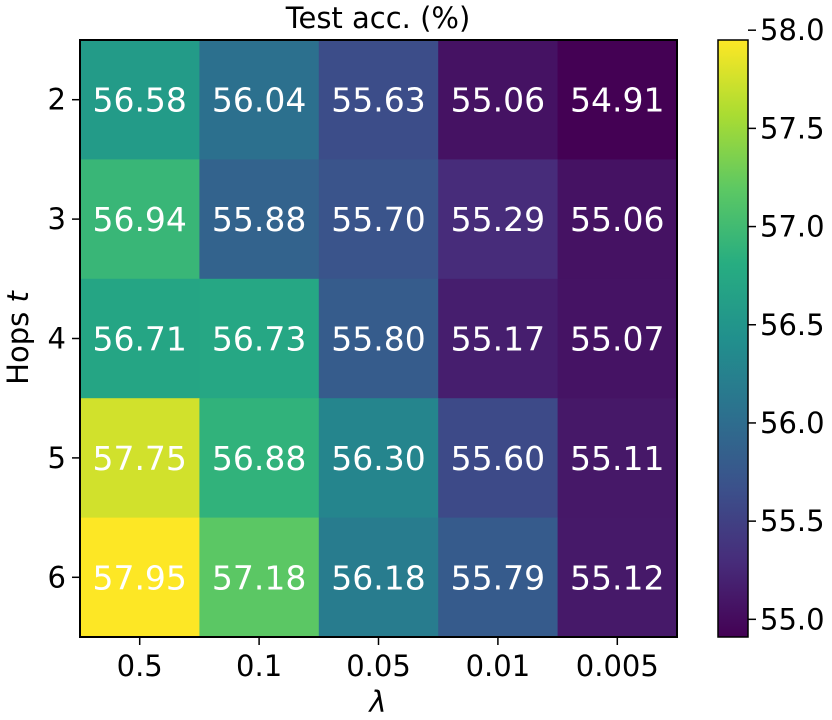 This screenshot has height=720, width=832. Describe the element at coordinates (57, 577) in the screenshot. I see `y-tick-label: 6` at that location.